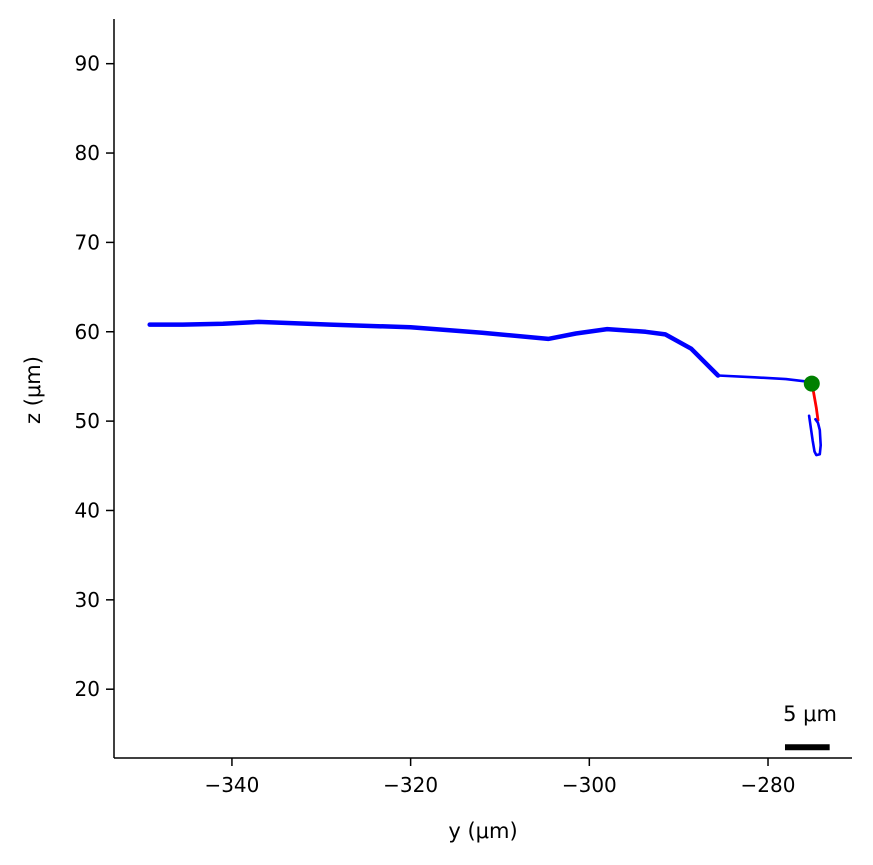  I want to click on x-tick-label: −340, so click(231, 785).